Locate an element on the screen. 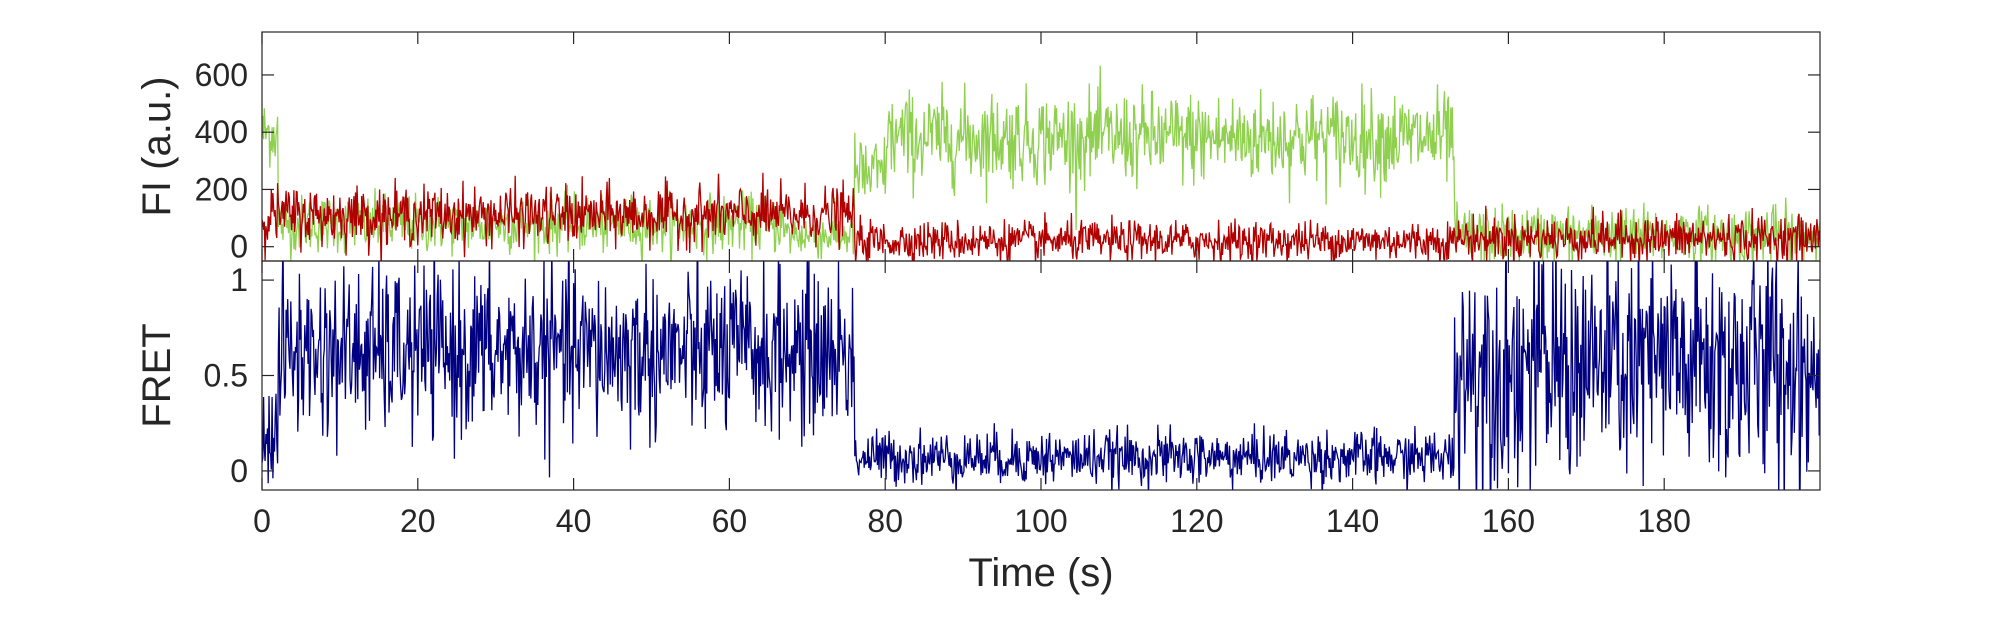 The image size is (2005, 630). y-tick-label: 1 is located at coordinates (239, 280).